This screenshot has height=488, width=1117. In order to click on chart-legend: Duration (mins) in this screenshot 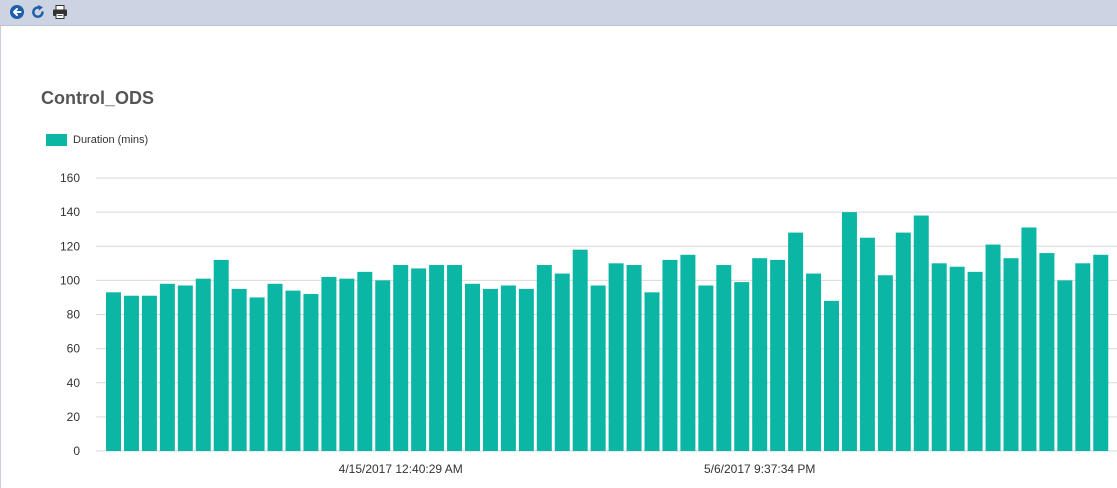, I will do `click(97, 140)`.